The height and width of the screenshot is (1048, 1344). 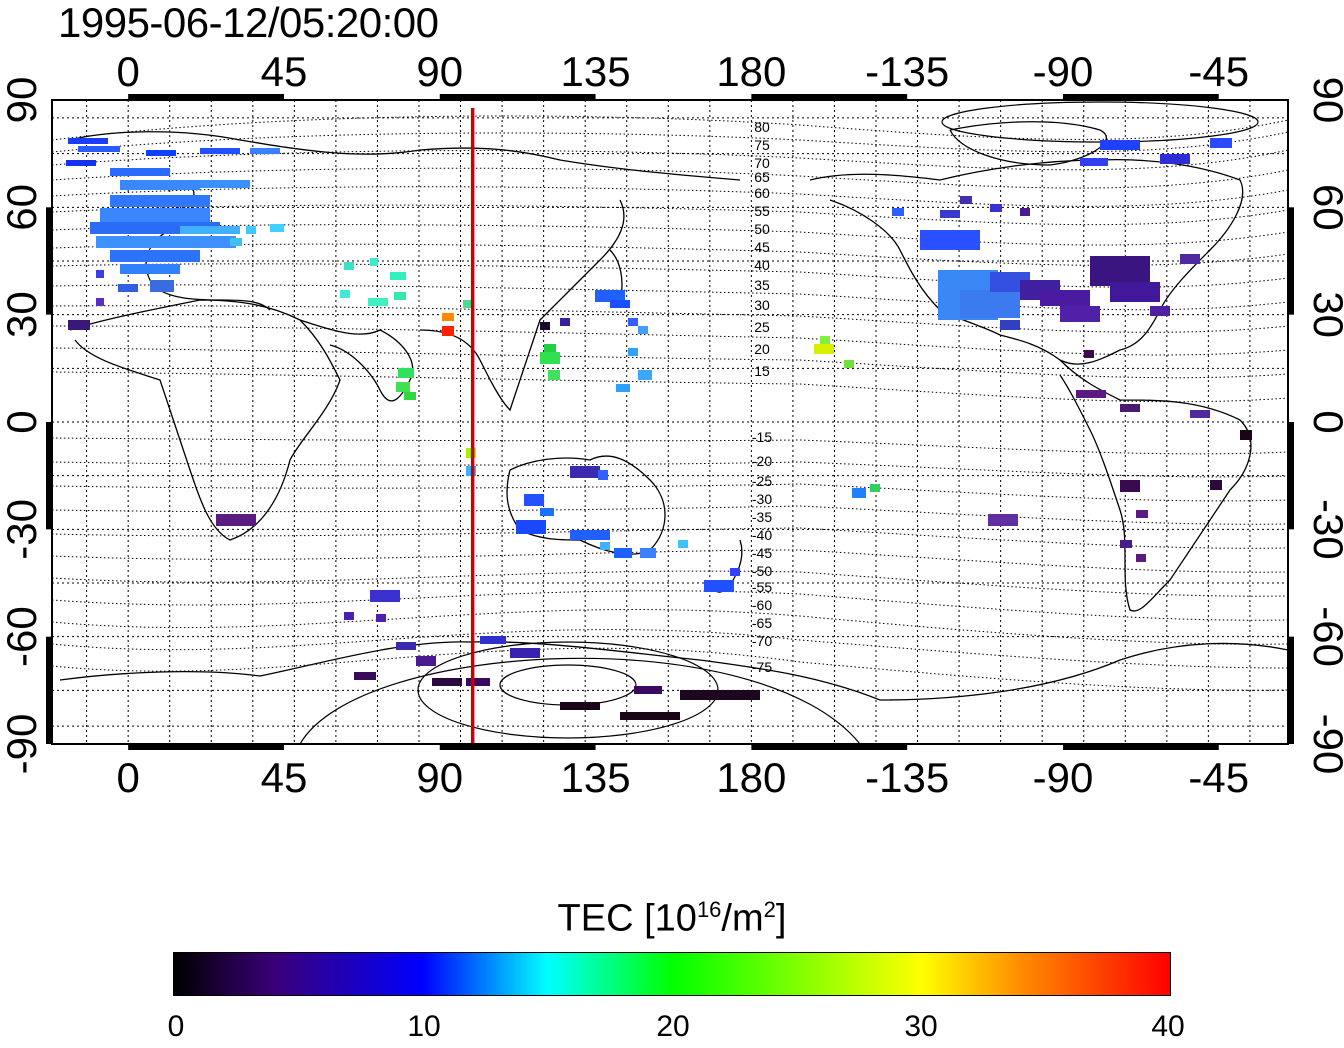 I want to click on top-longitude-label: -90, so click(x=1063, y=71).